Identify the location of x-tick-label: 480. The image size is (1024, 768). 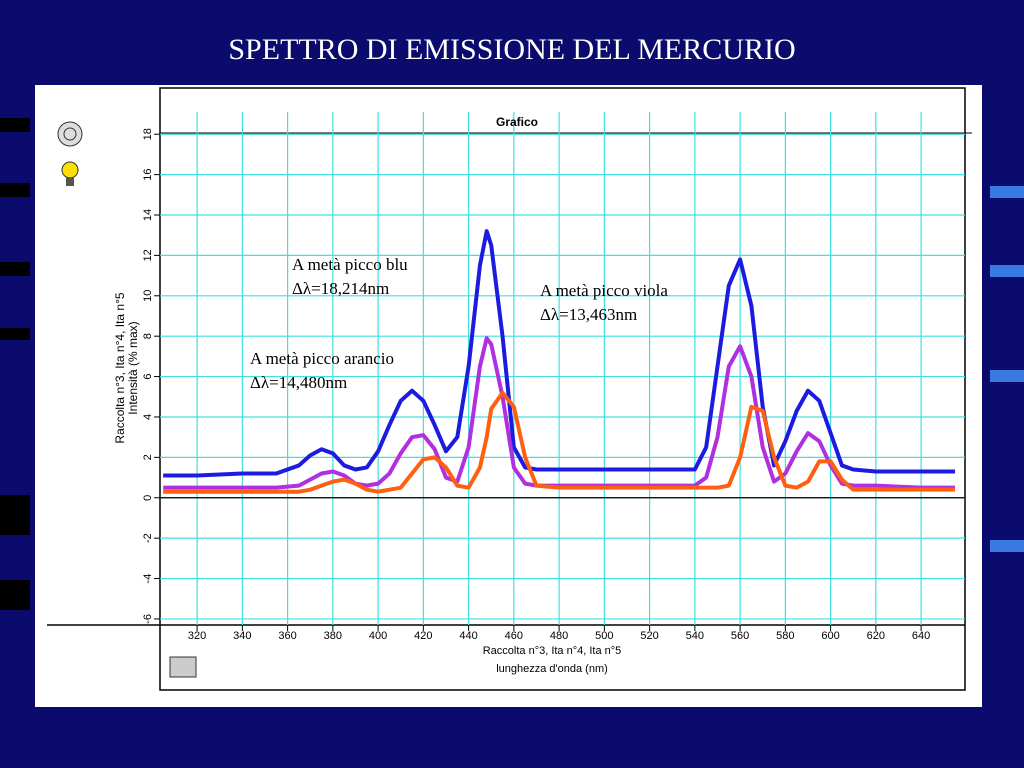
(559, 636).